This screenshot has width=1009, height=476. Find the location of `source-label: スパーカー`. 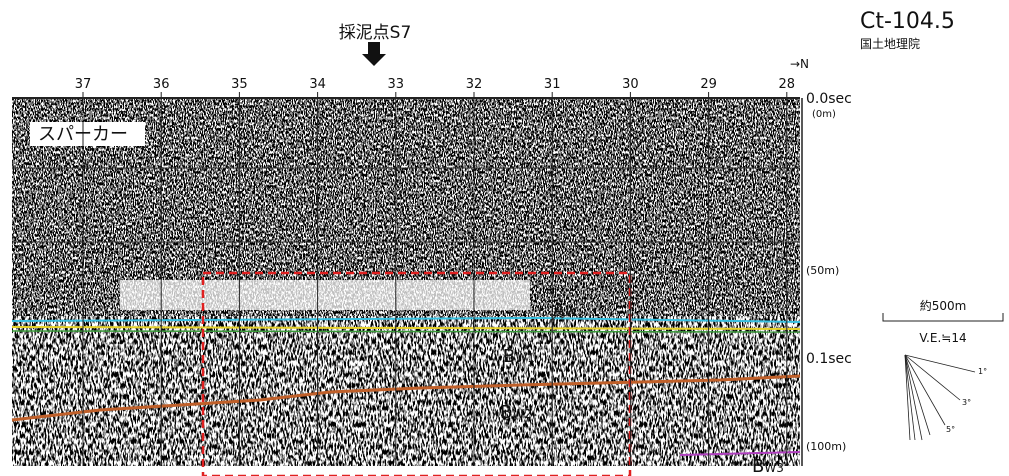

source-label: スパーカー is located at coordinates (83, 134).